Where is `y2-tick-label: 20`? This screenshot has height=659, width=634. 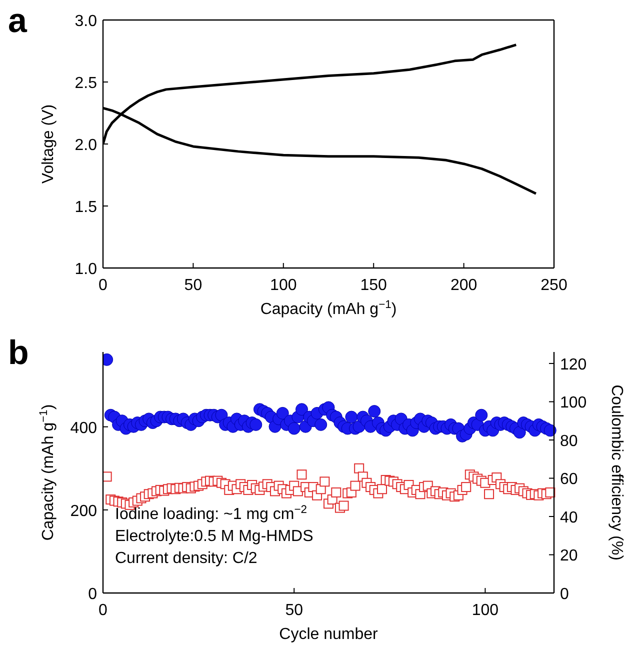
y2-tick-label: 20 is located at coordinates (569, 556).